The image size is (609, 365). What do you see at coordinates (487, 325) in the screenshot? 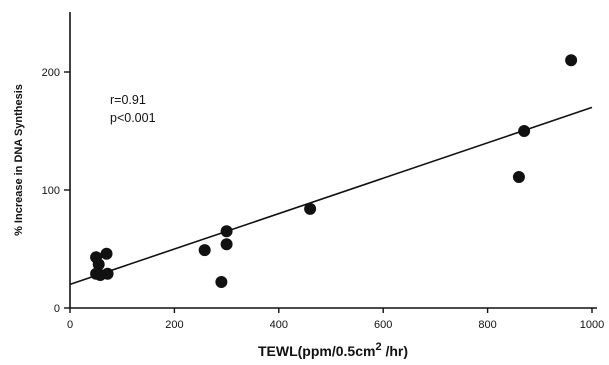
I see `x-tick-label-4: 800` at bounding box center [487, 325].